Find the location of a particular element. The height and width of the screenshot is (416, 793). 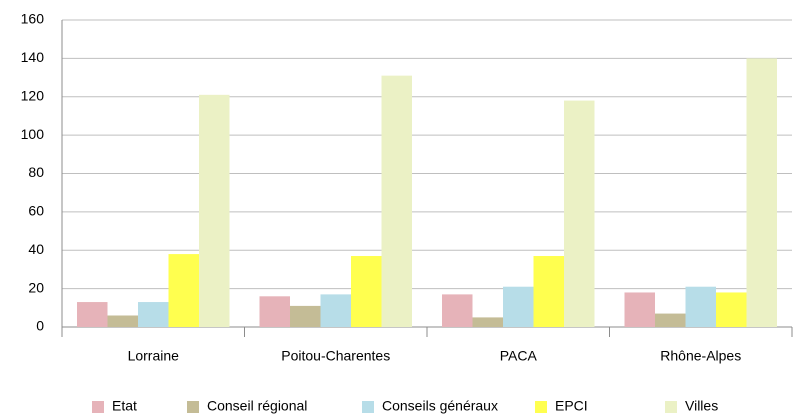

x-tick-label: PACA is located at coordinates (519, 356).